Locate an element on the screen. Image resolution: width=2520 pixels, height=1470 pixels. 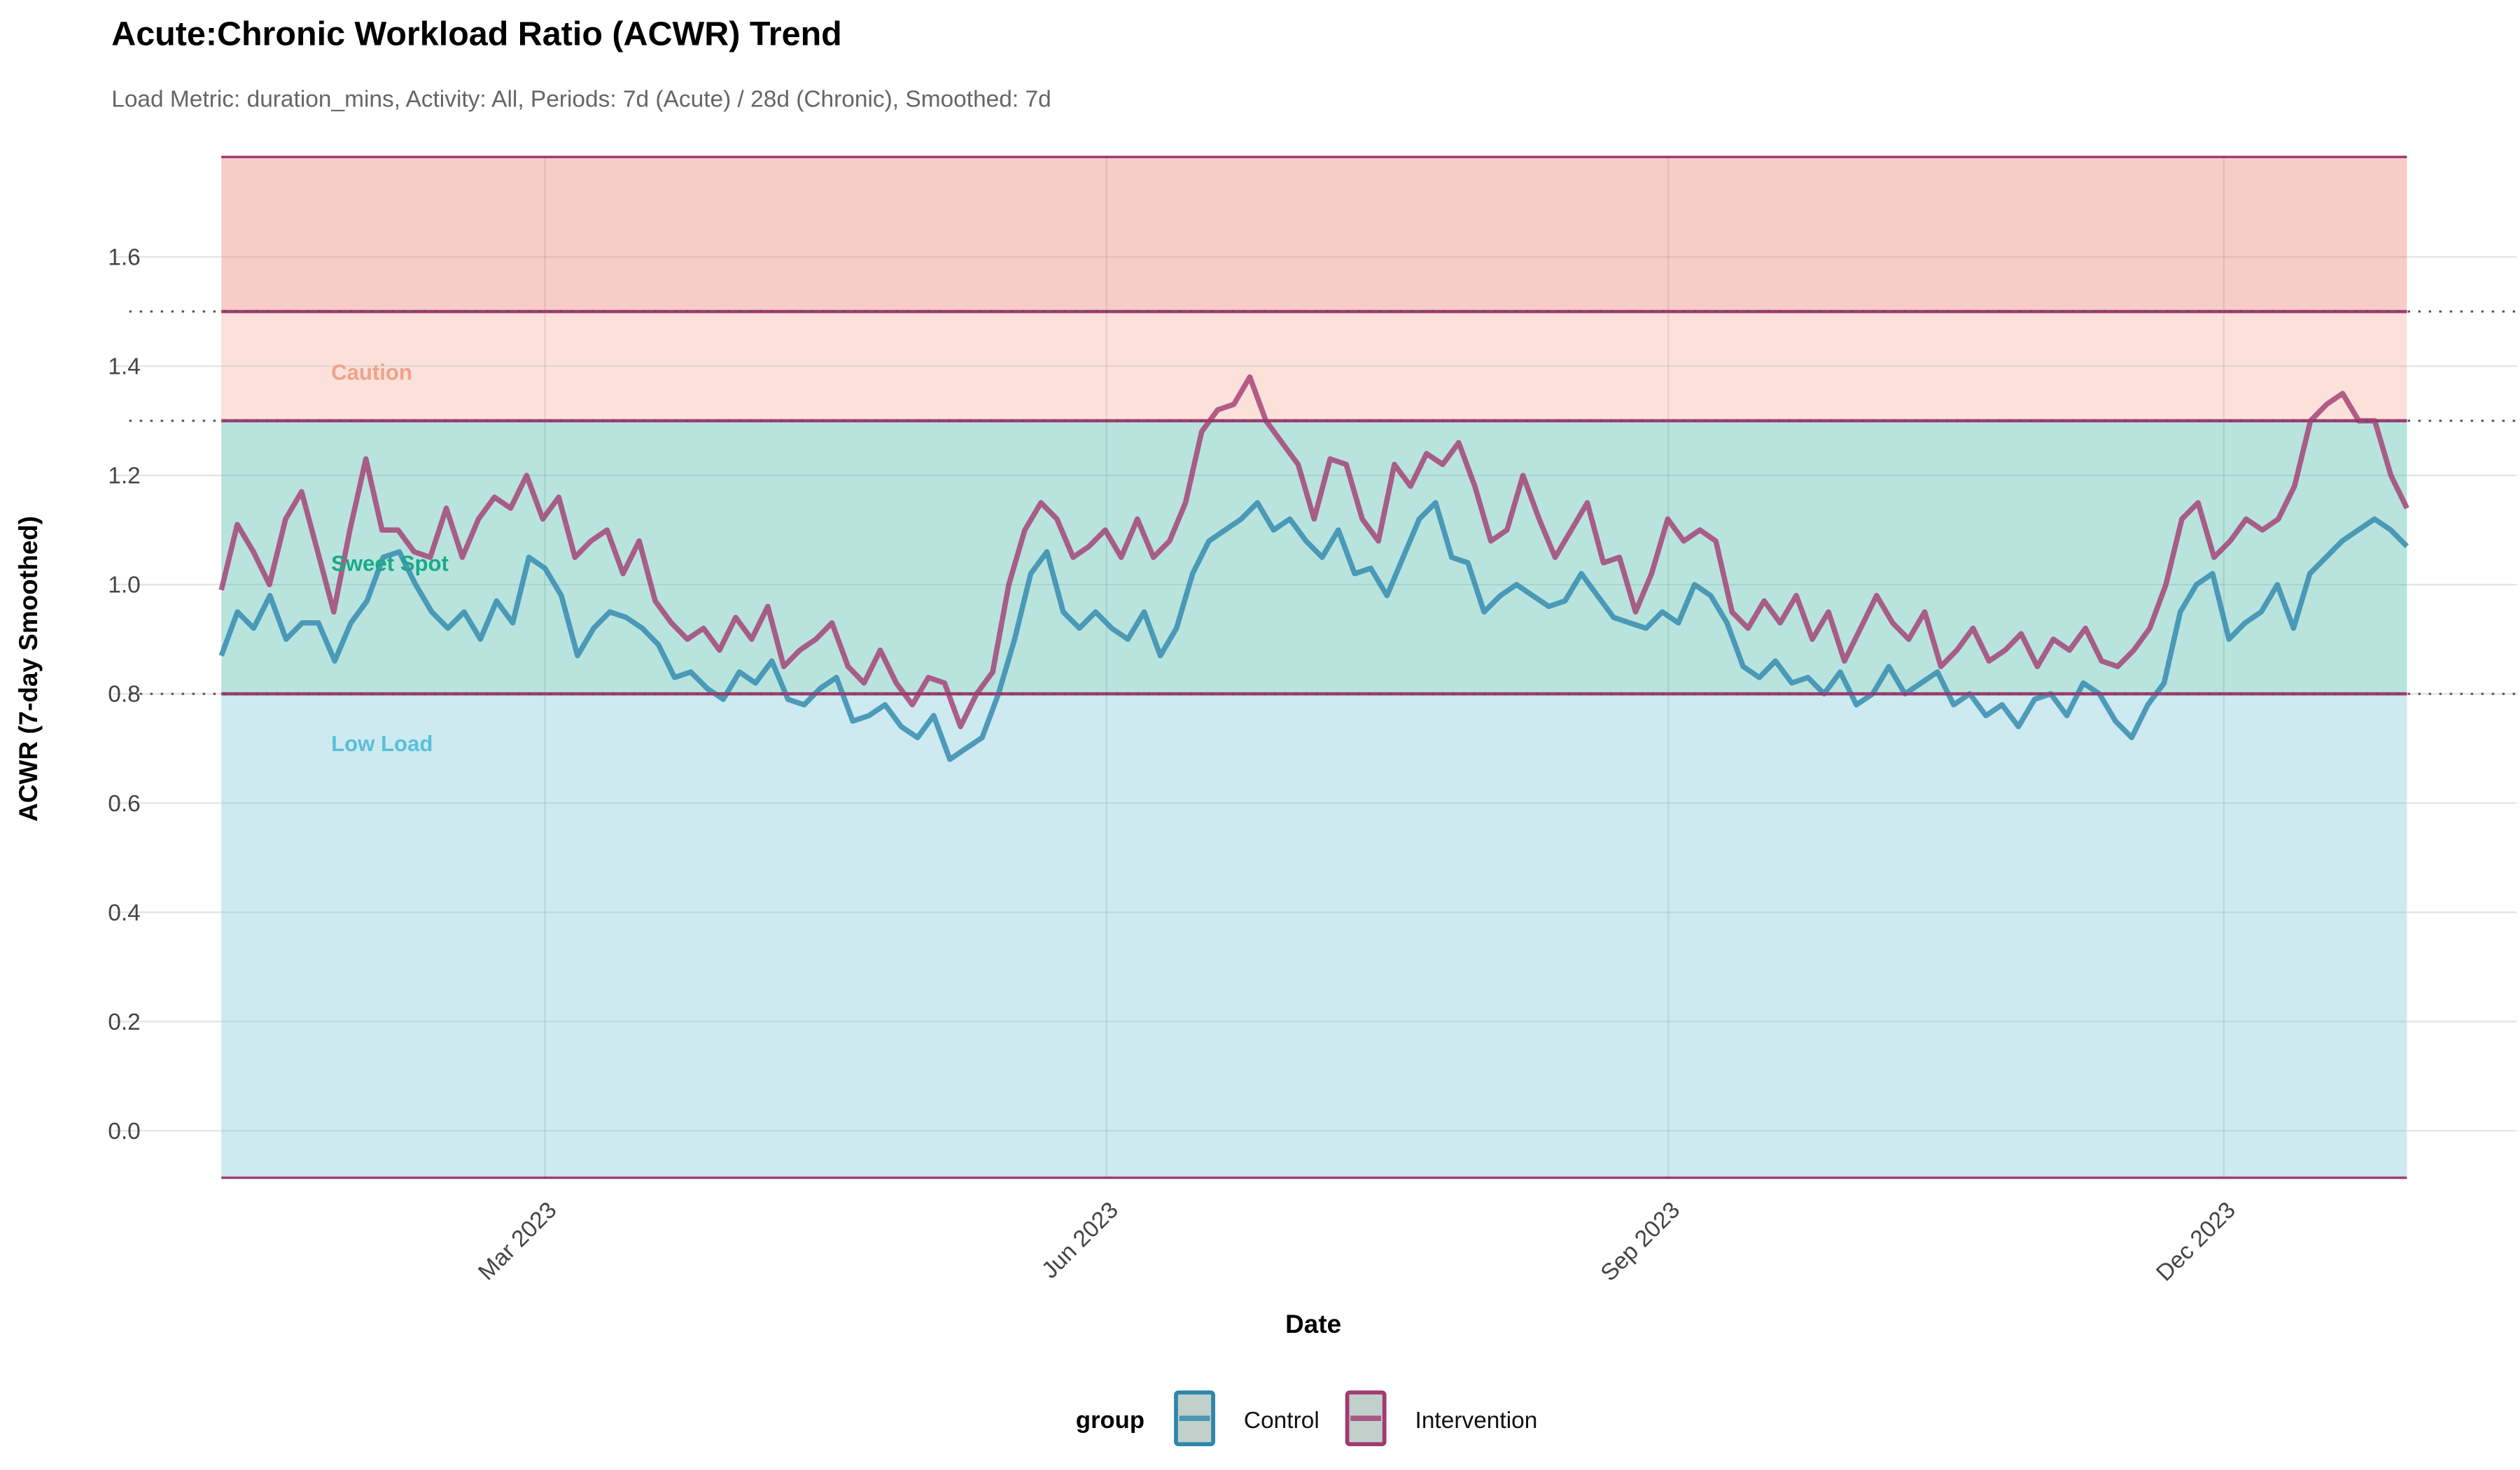
legend-label: Control is located at coordinates (1282, 1421).